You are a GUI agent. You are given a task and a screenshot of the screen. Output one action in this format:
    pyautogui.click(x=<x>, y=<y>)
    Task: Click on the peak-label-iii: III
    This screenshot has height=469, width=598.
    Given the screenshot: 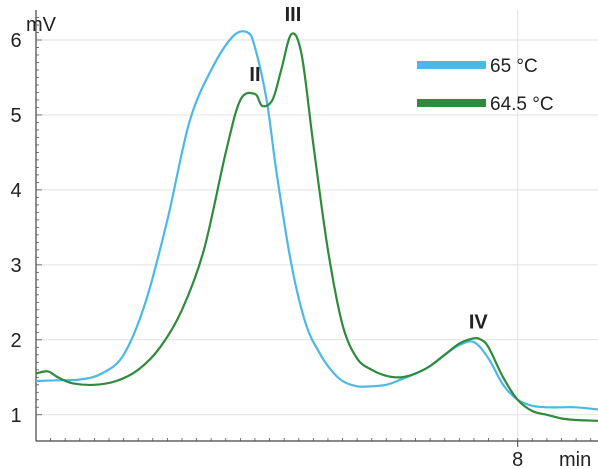 What is the action you would take?
    pyautogui.click(x=293, y=15)
    